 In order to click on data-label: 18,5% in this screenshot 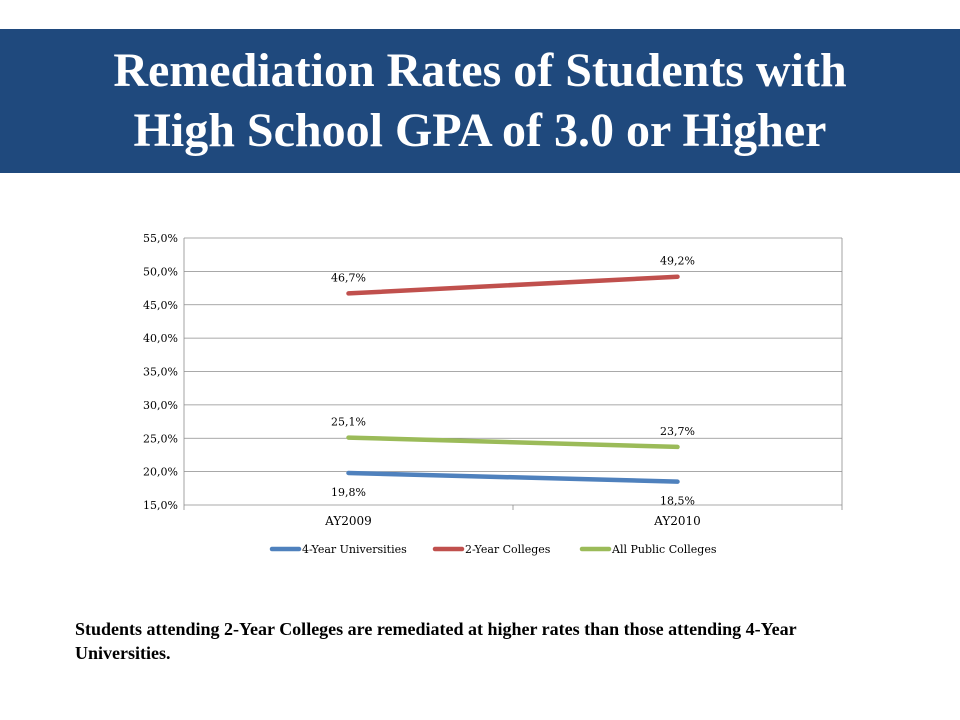, I will do `click(677, 501)`.